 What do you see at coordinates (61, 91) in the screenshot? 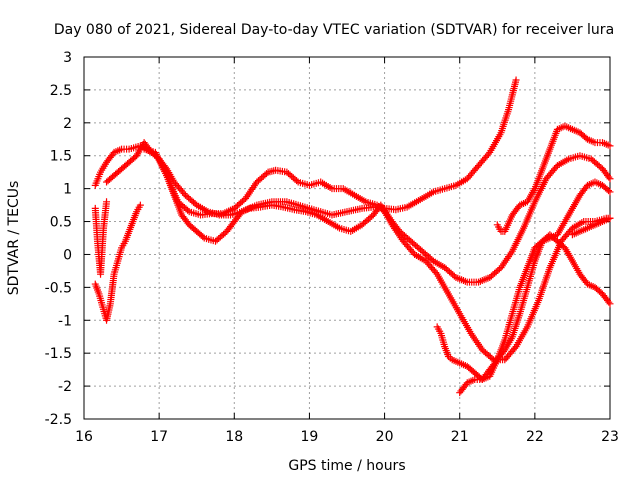
I see `y-tick-label: 2.5` at bounding box center [61, 91].